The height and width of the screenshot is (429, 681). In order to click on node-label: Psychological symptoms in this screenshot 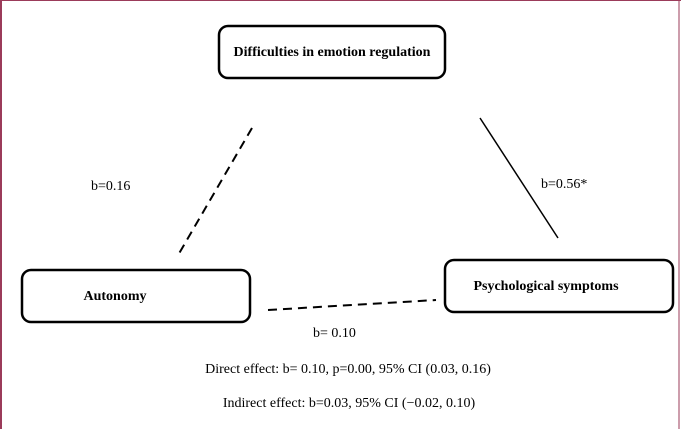, I will do `click(546, 286)`.